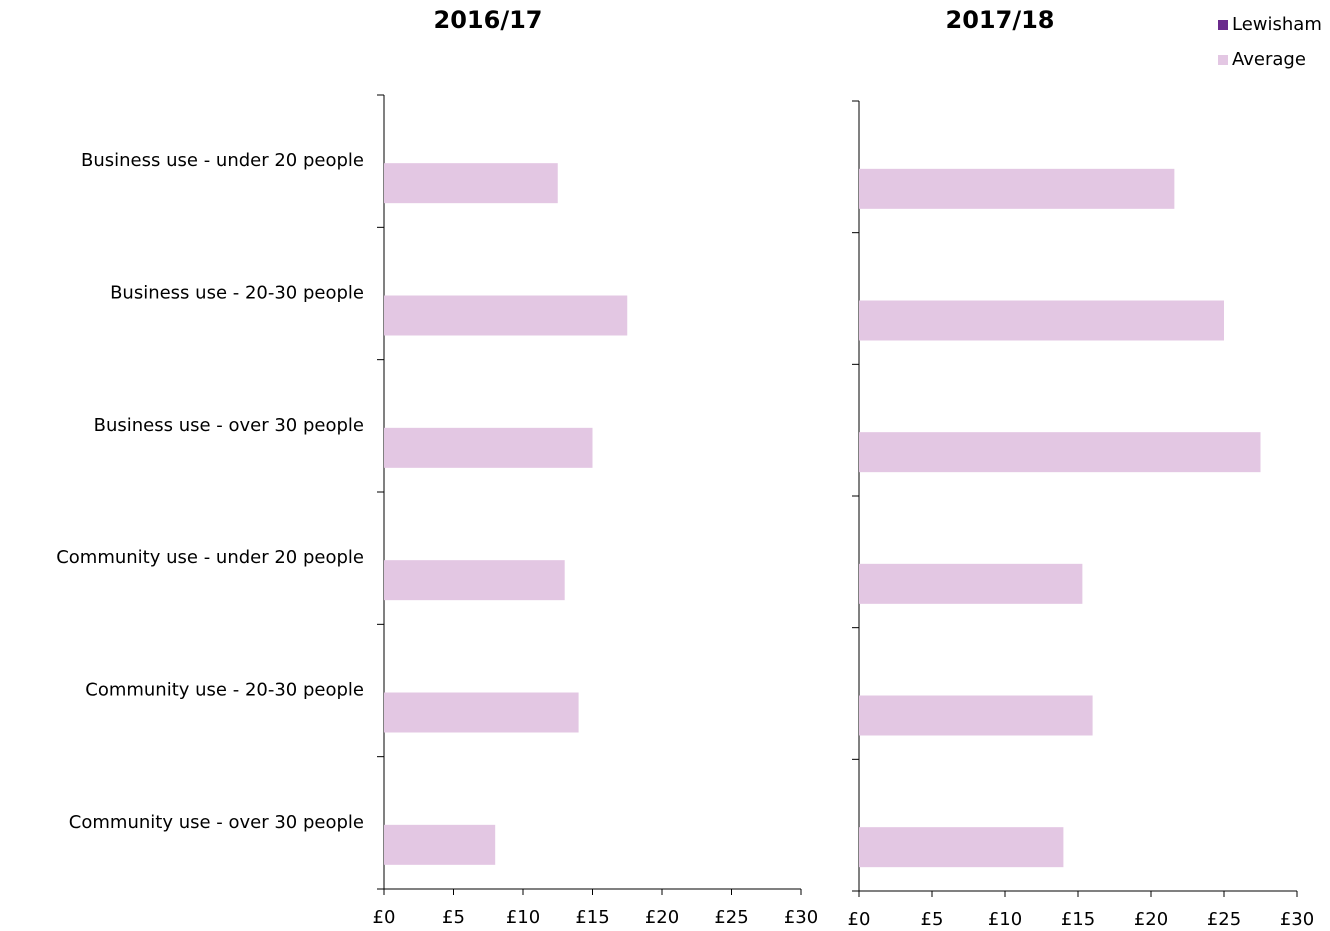 Image resolution: width=1330 pixels, height=931 pixels. I want to click on category-label: Community use - under 20 people, so click(210, 557).